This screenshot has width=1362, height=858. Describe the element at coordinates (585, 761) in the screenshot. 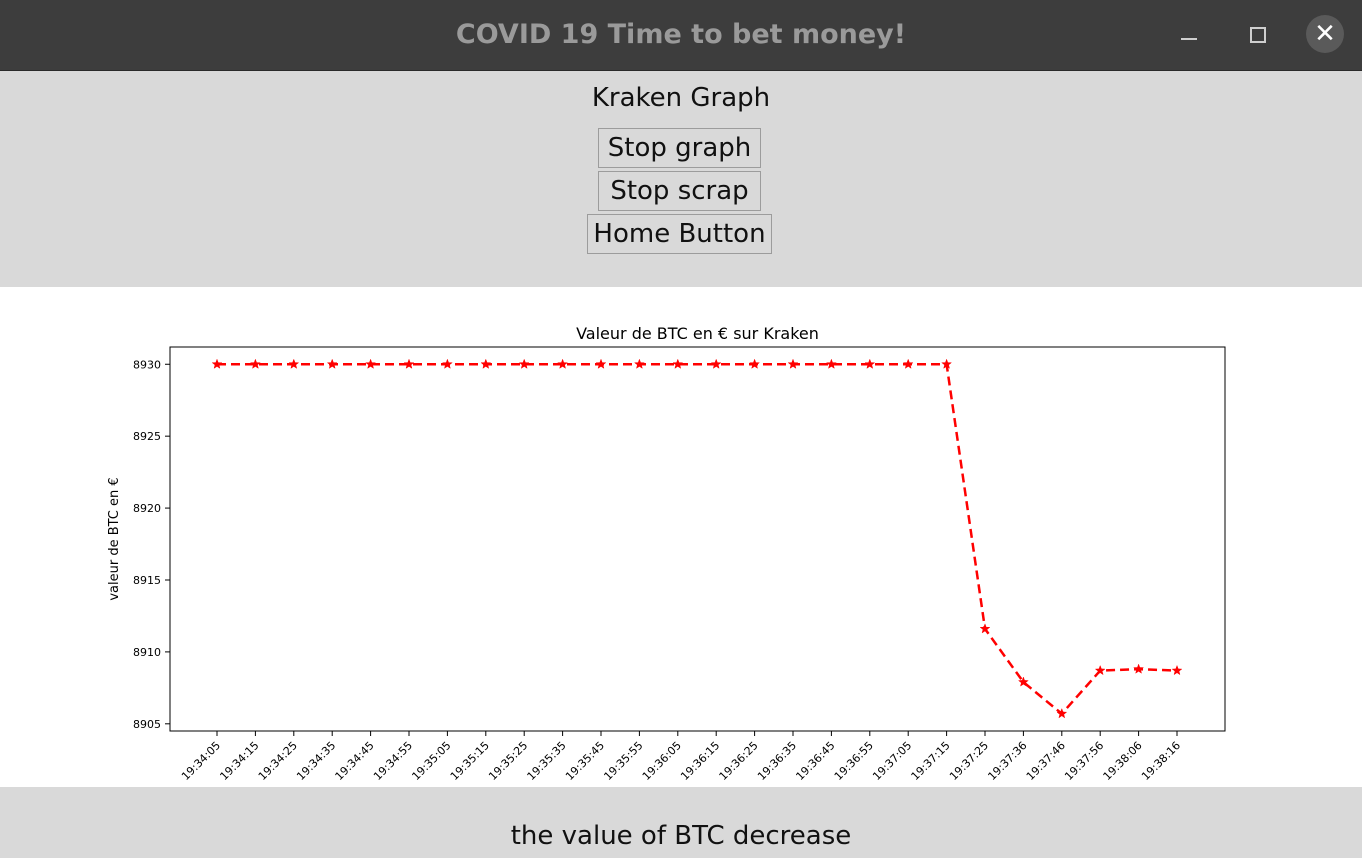

I see `x-tick-label: 19:35:45` at that location.